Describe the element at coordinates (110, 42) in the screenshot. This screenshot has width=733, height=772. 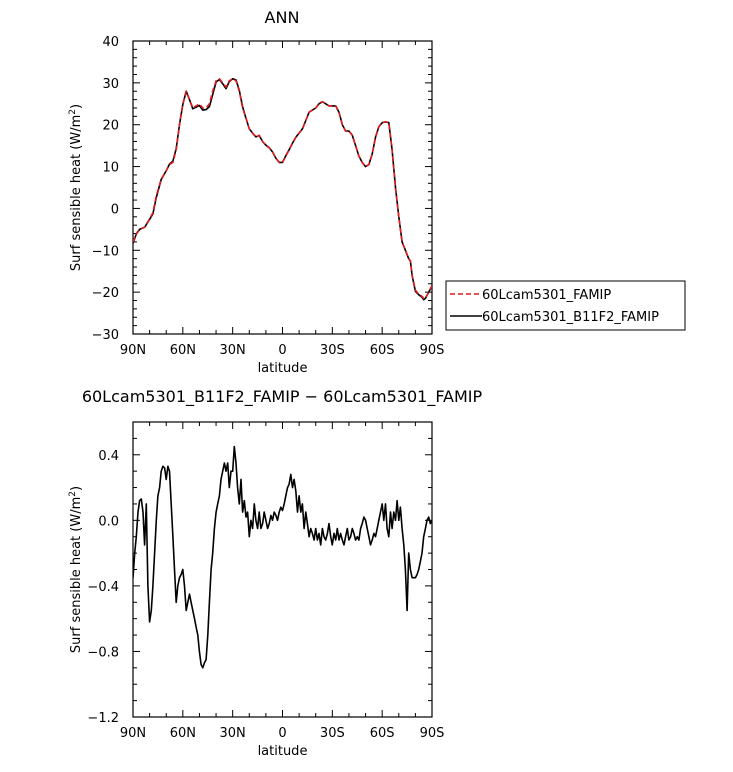
I see `y-tick-label: 40` at that location.